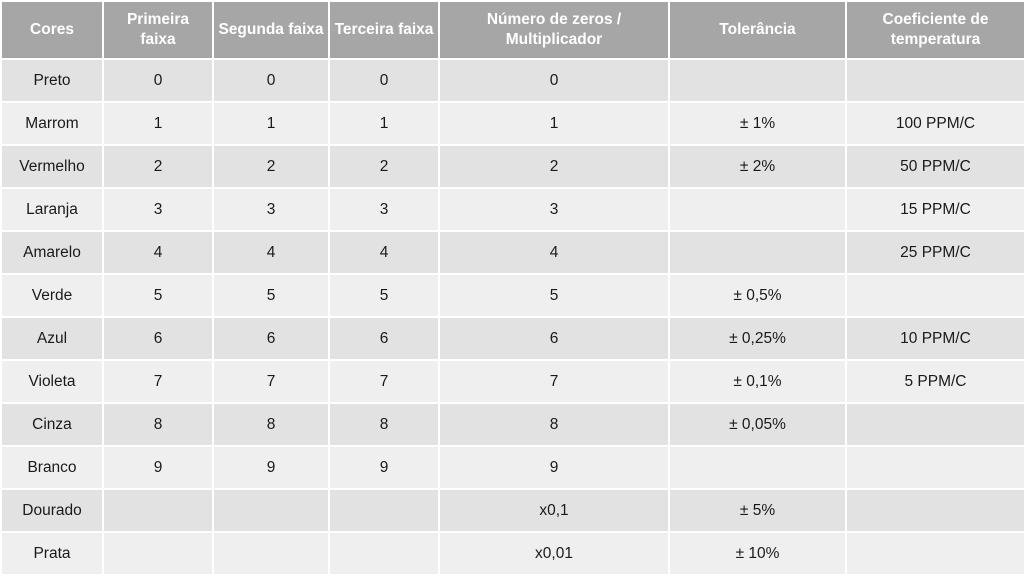 The width and height of the screenshot is (1024, 576). Describe the element at coordinates (384, 338) in the screenshot. I see `cell-third-band: 6` at that location.